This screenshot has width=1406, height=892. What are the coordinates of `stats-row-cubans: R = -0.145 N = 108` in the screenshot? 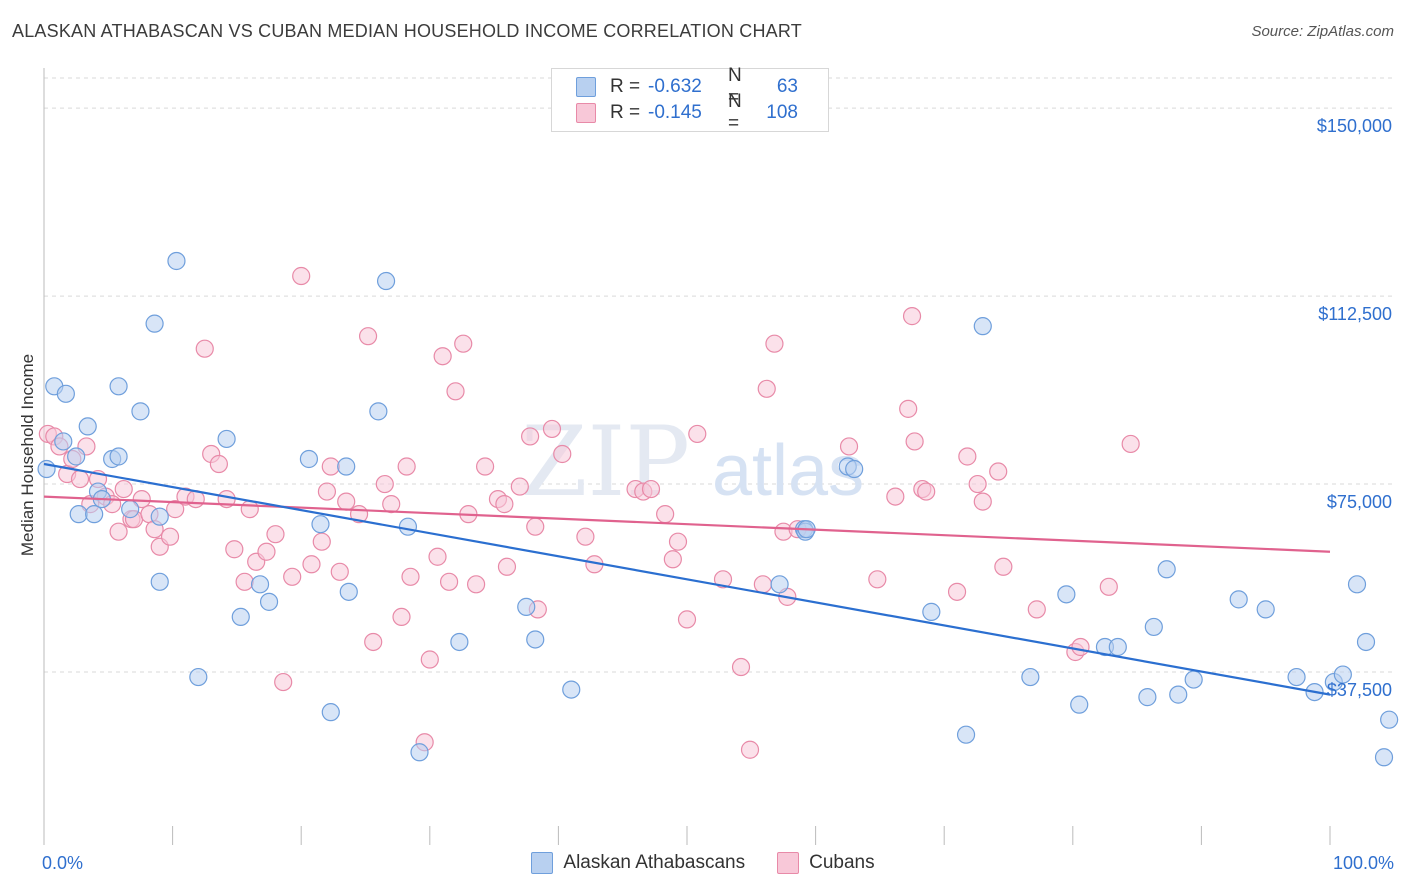 It's located at (687, 112).